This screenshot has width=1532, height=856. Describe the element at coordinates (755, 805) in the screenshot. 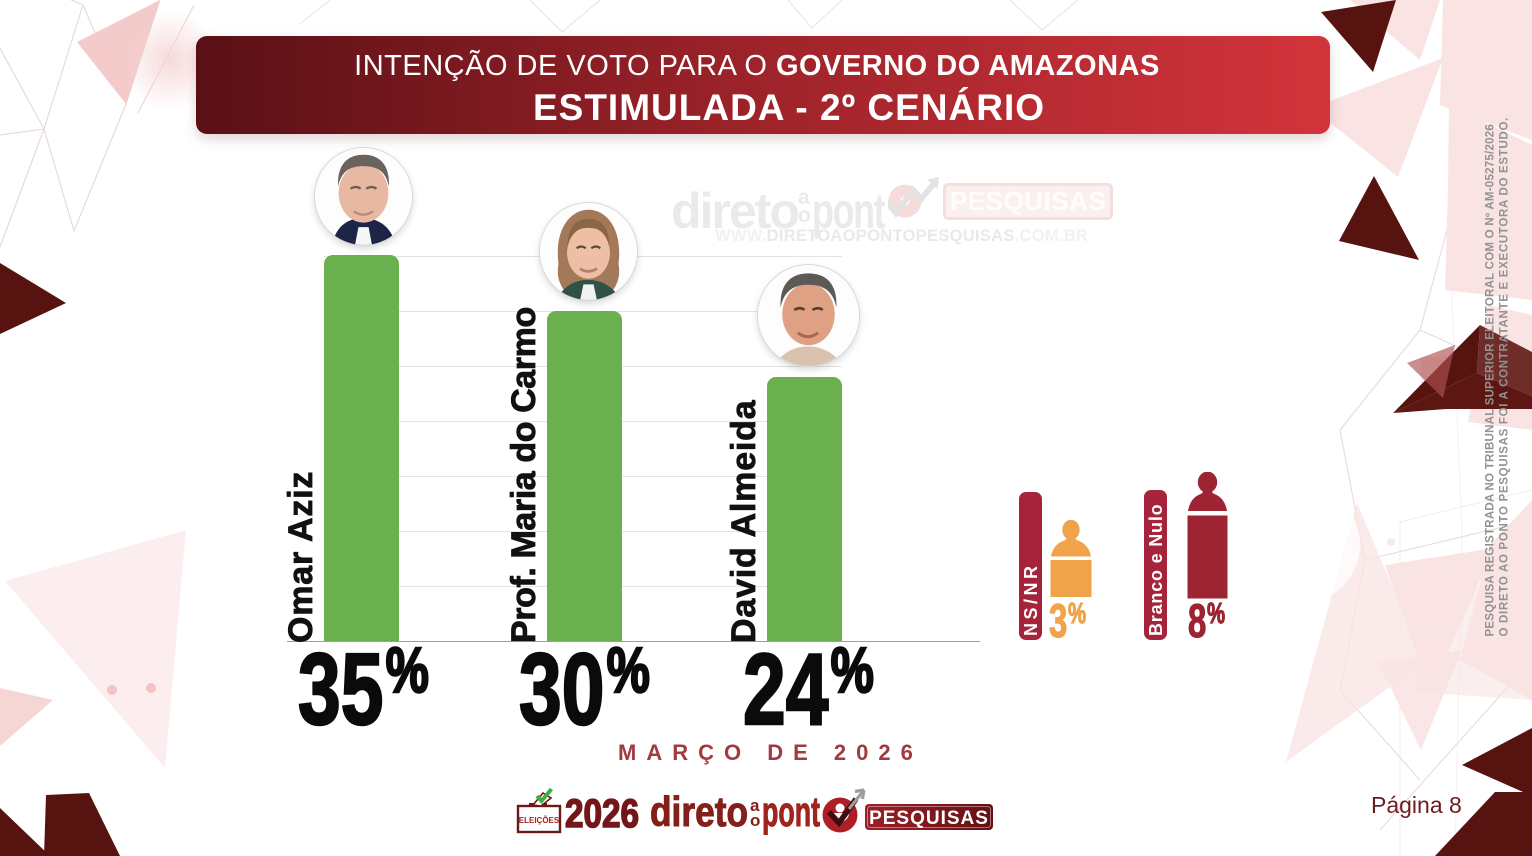

I see `svg-text: a` at that location.